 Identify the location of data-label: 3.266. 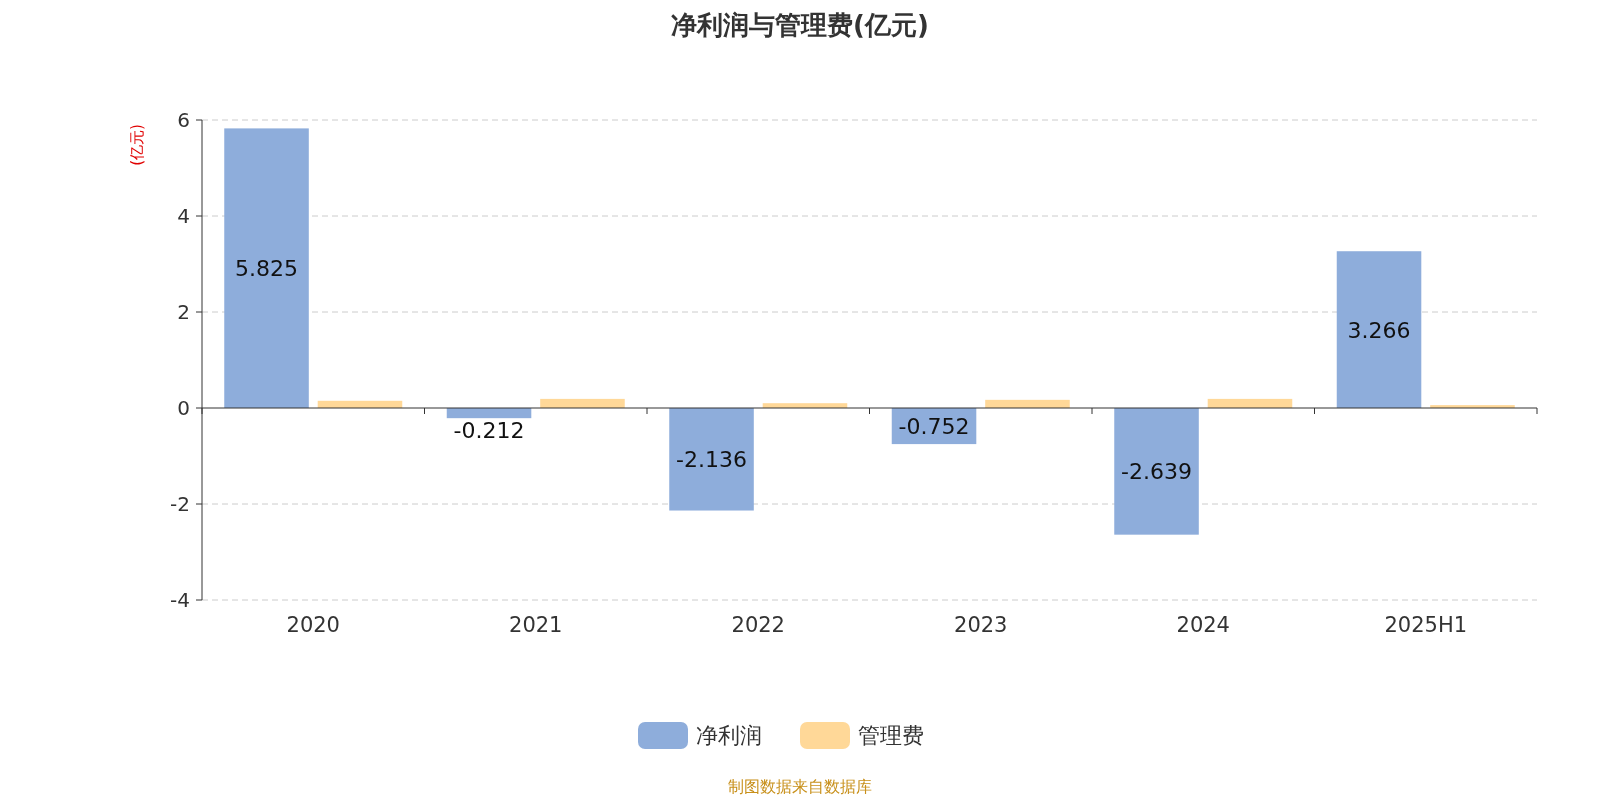
(1379, 330).